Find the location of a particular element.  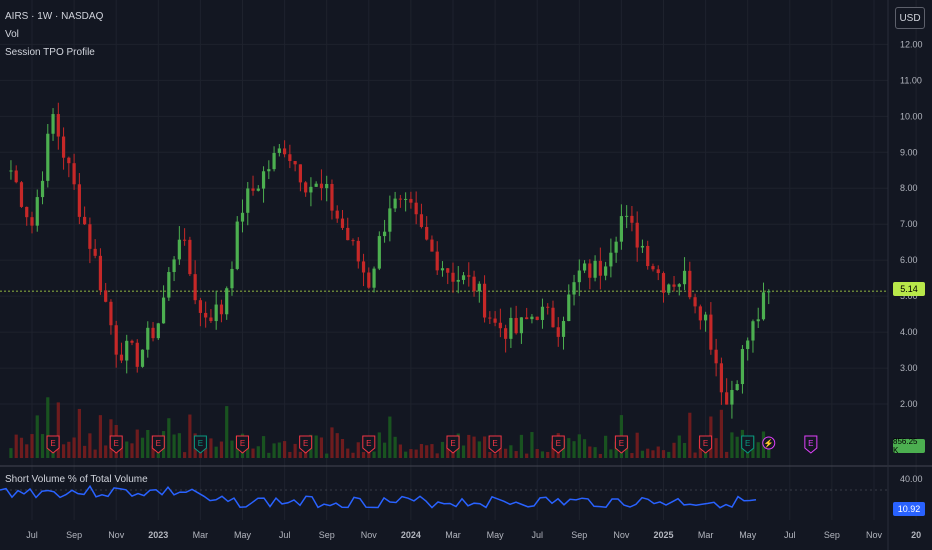

price-tick-label: 6.00 is located at coordinates (909, 260).